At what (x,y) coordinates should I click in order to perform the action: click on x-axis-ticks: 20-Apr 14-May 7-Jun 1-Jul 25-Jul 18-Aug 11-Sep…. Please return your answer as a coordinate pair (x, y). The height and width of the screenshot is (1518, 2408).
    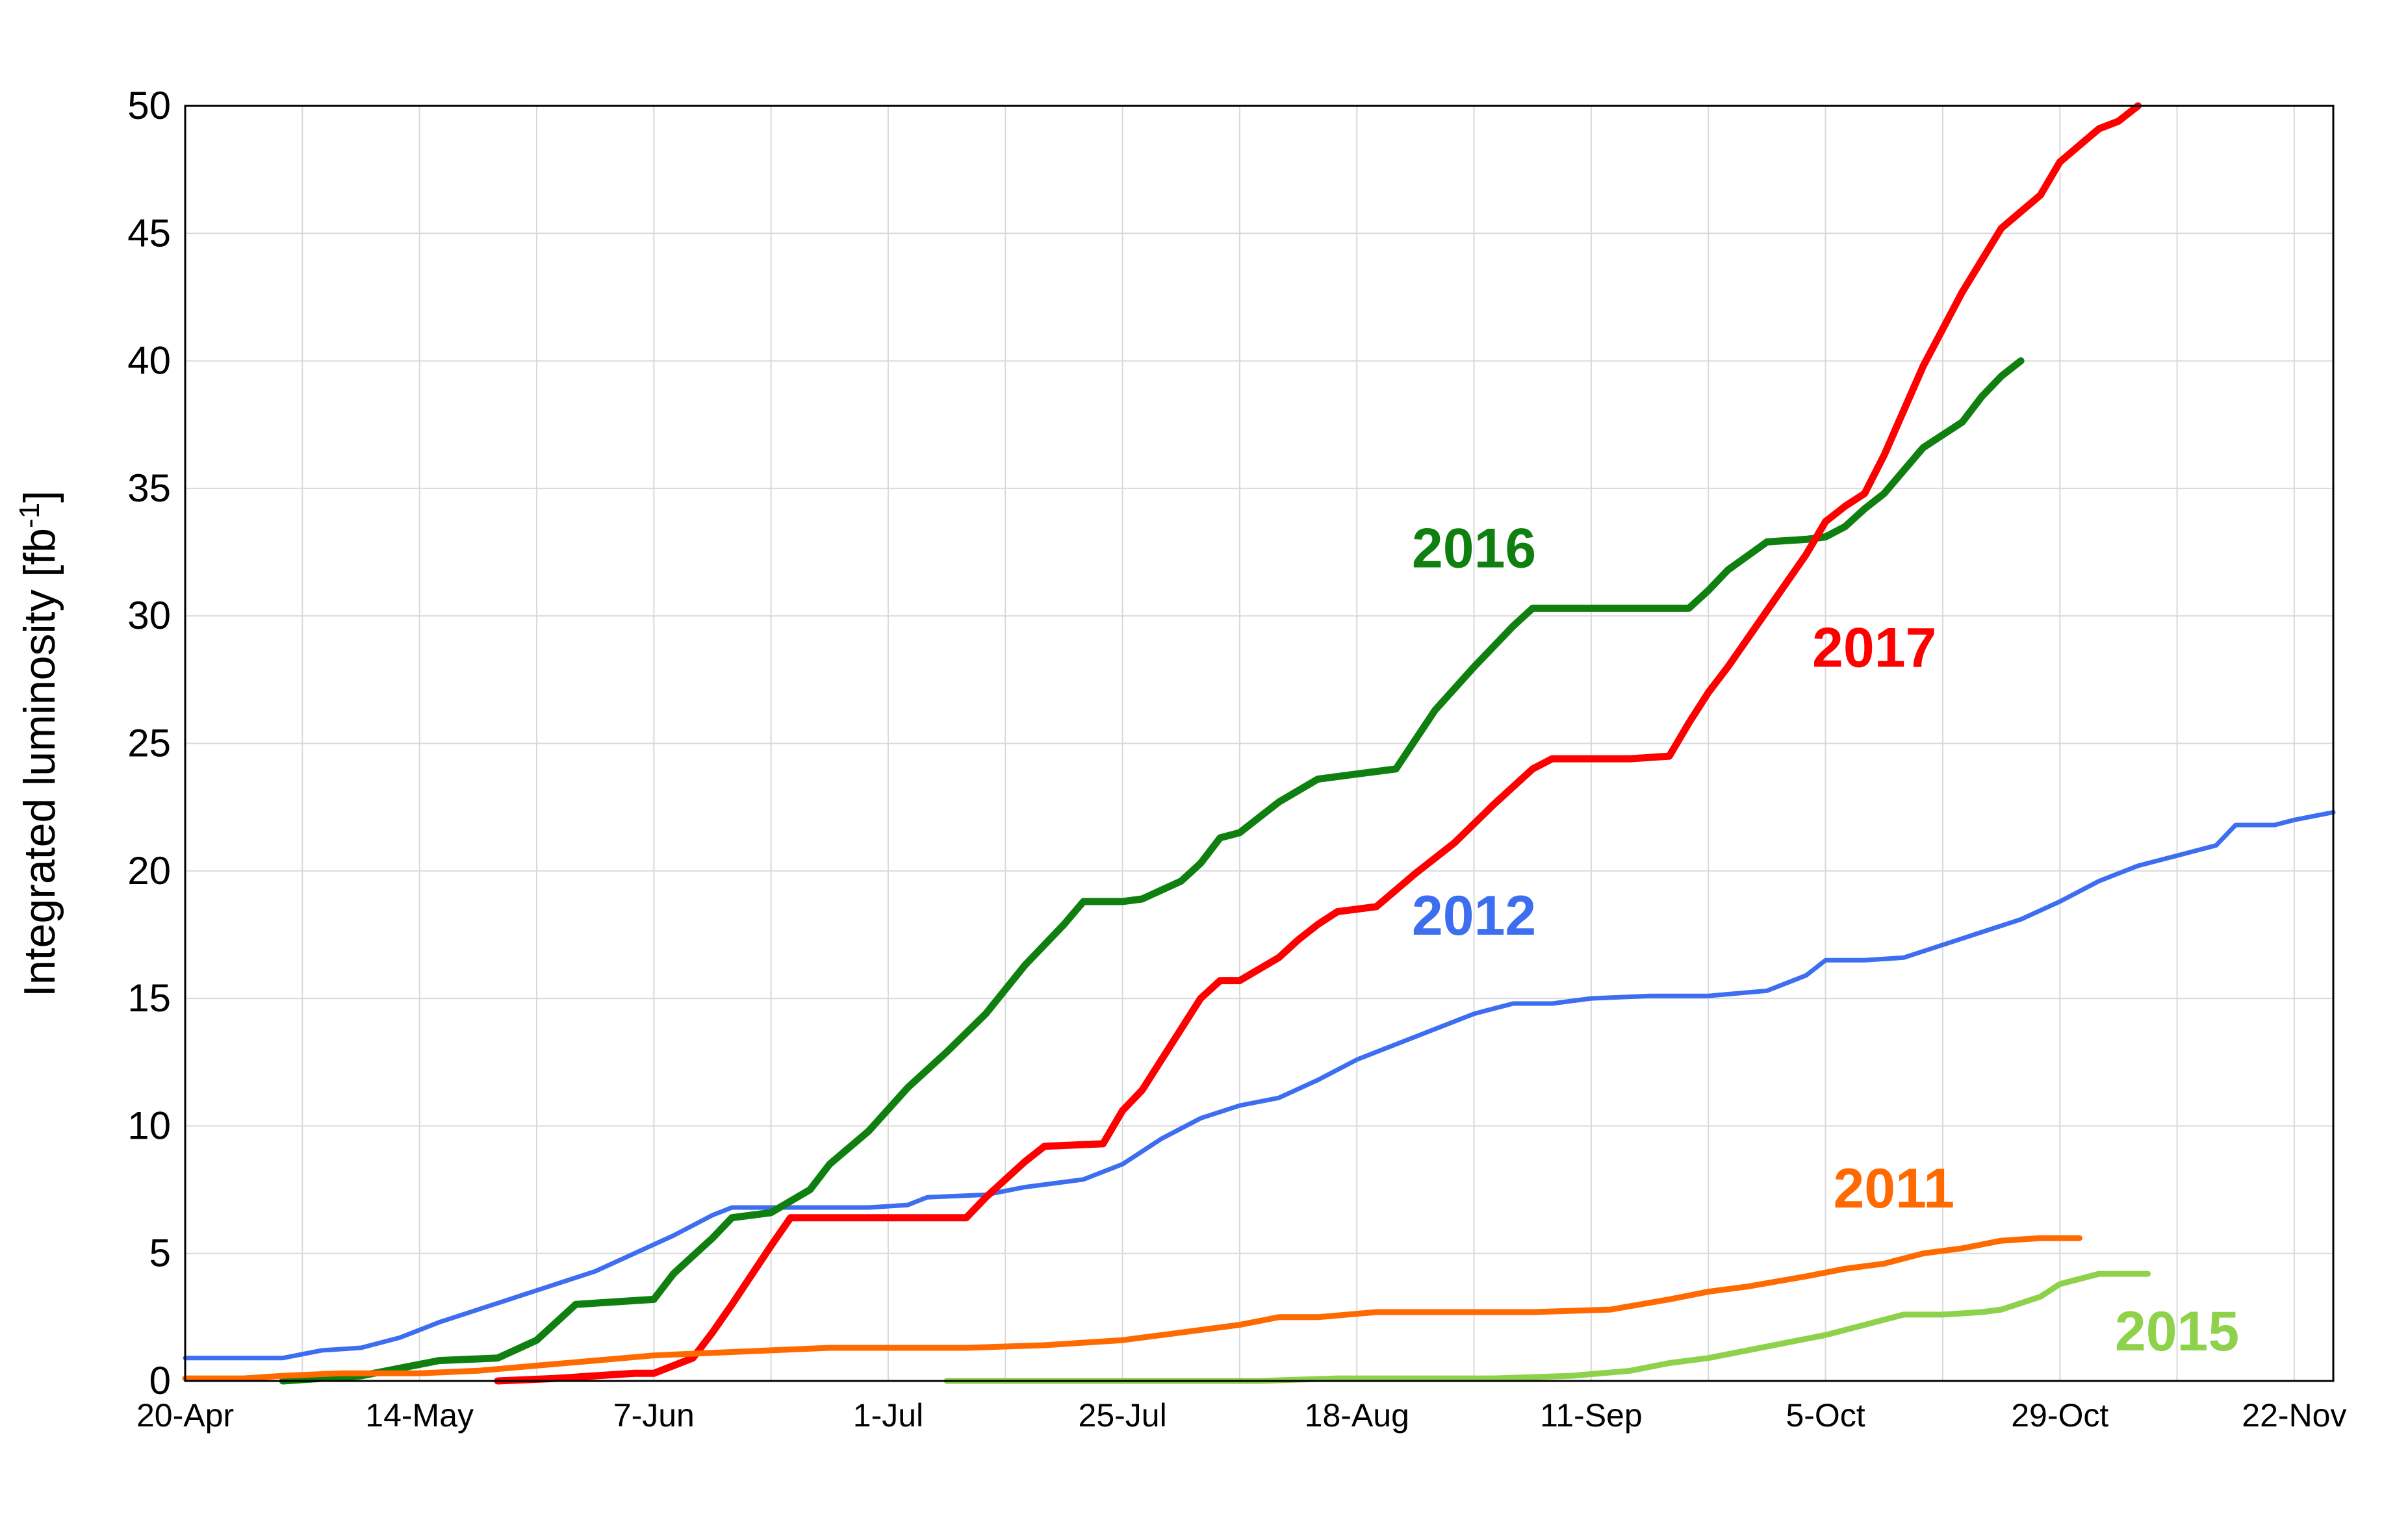
    Looking at the image, I should click on (1241, 1415).